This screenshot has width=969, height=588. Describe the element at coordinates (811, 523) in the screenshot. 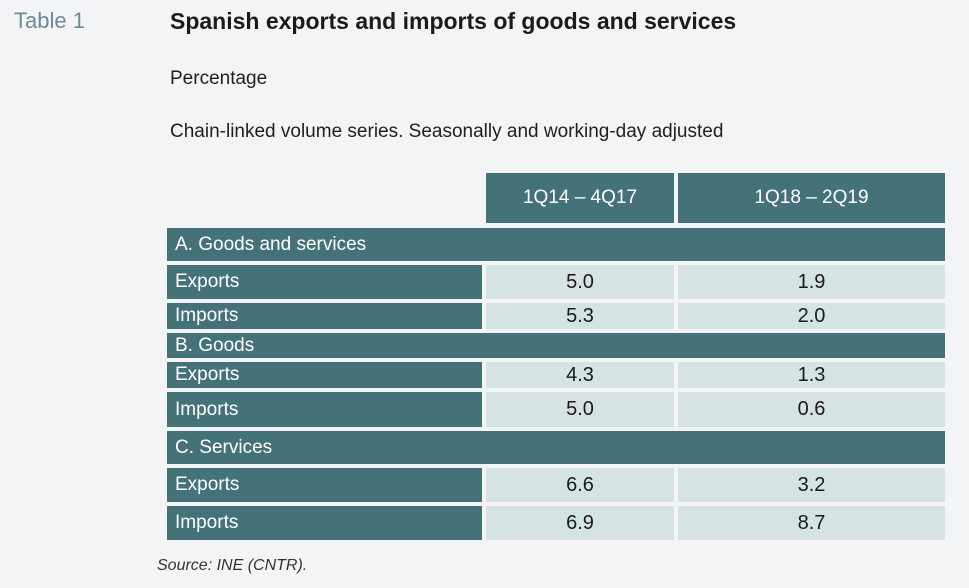

I see `table-cell: 8.7` at that location.